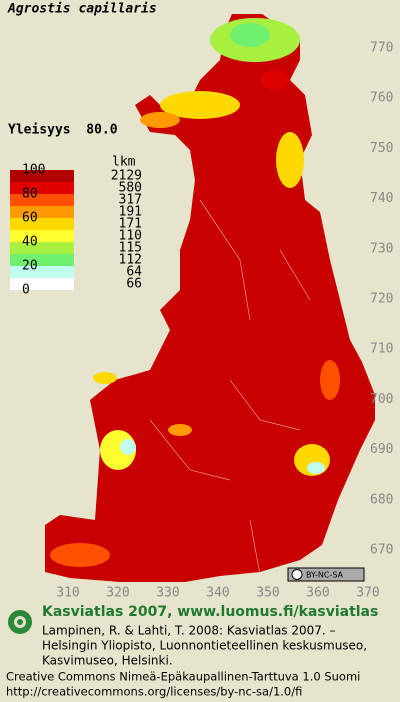 This screenshot has width=400, height=702. What do you see at coordinates (82, 9) in the screenshot?
I see `species-title: Agrostis capillaris` at bounding box center [82, 9].